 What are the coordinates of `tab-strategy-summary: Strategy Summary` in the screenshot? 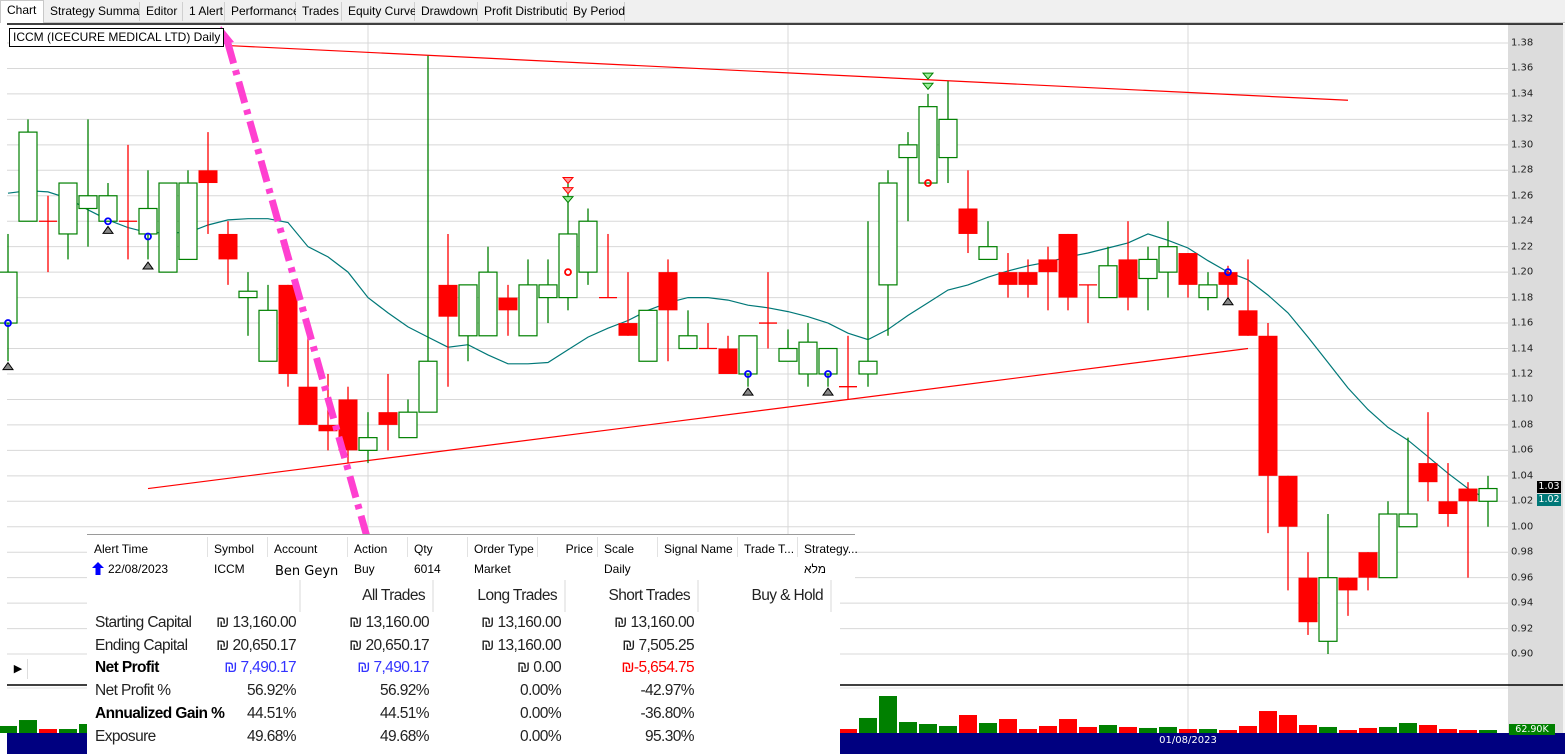 It's located at (96, 11).